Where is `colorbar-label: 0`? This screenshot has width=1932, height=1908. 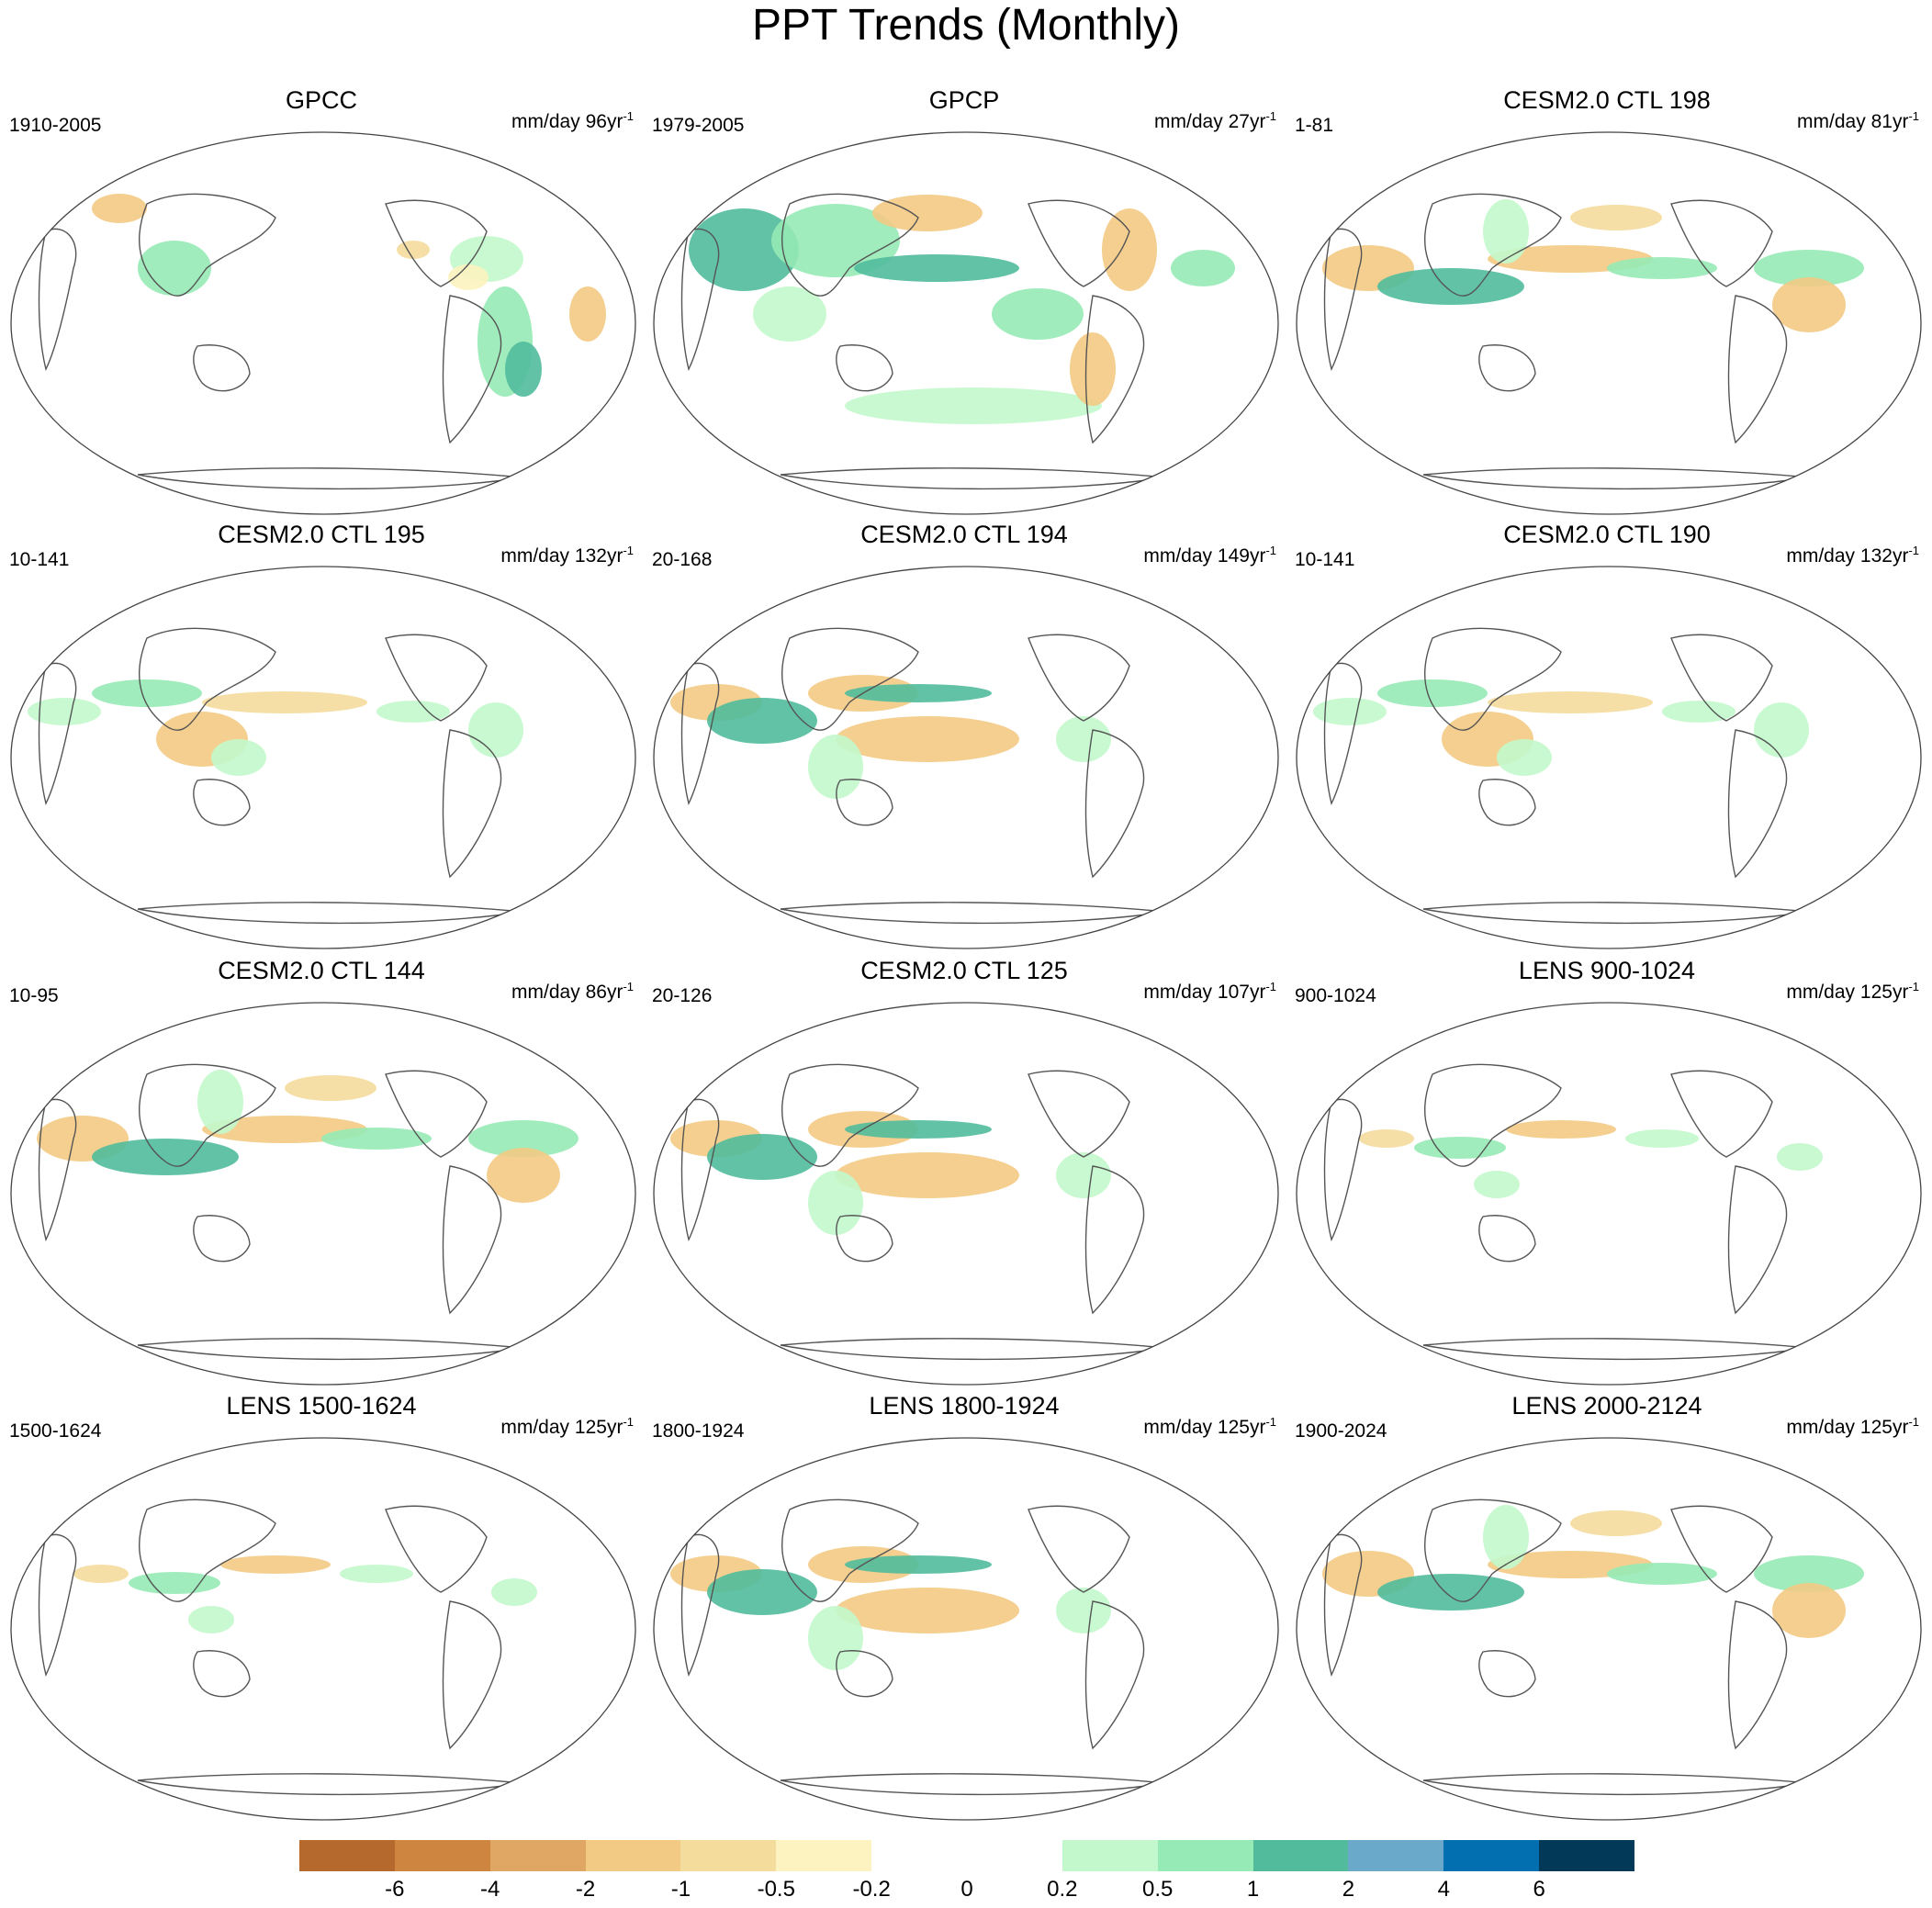 colorbar-label: 0 is located at coordinates (966, 1889).